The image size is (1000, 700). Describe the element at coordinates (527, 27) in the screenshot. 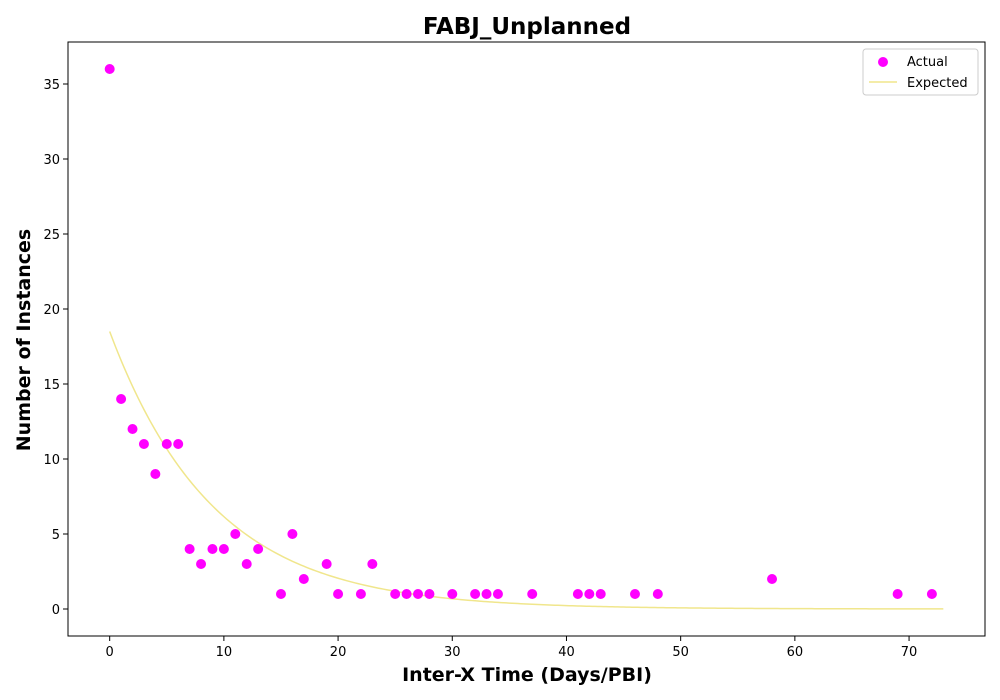

I see `chart-title: FABJ_Unplanned` at that location.